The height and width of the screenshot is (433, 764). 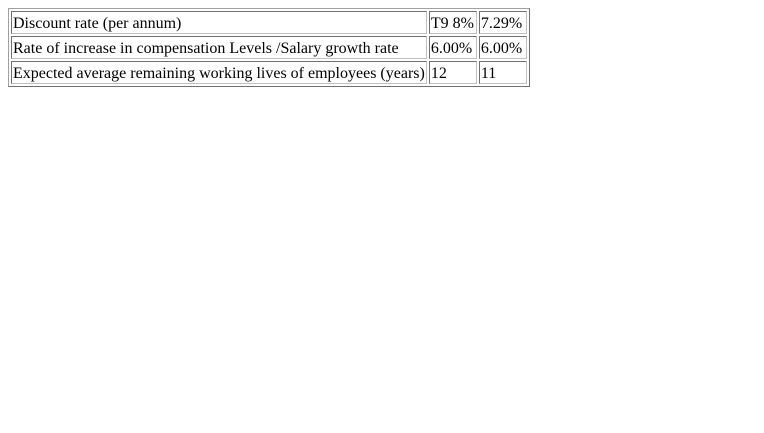 I want to click on current-year-value-cell: T9 8%, so click(x=452, y=22).